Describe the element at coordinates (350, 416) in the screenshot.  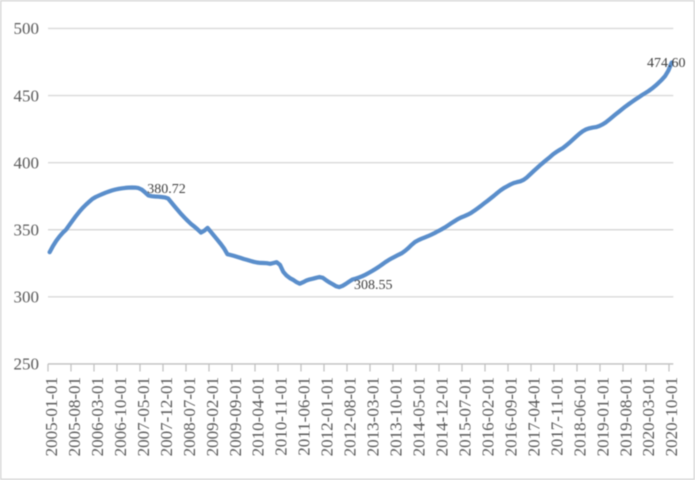
I see `svg-text: 2012-08-01` at that location.